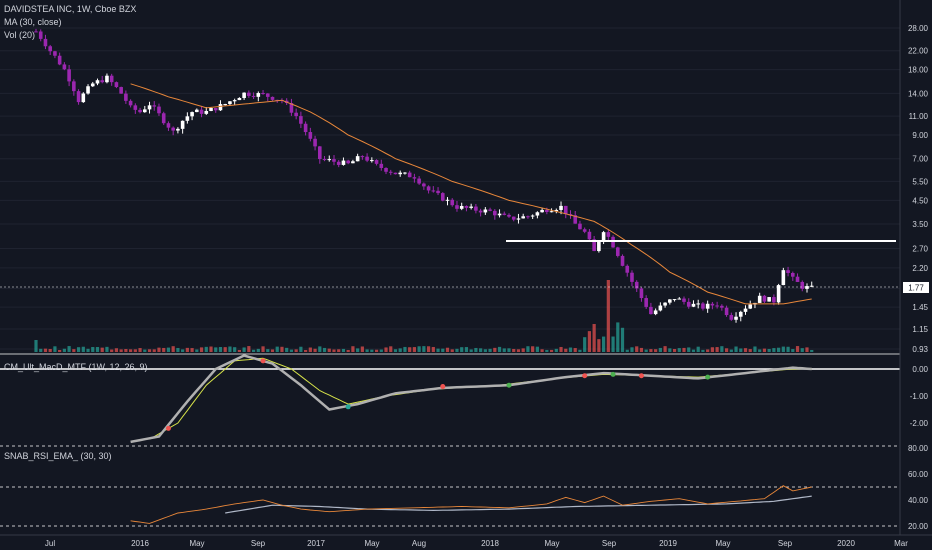 The image size is (932, 550). Describe the element at coordinates (918, 28) in the screenshot. I see `price-tick-label: 28.00` at that location.